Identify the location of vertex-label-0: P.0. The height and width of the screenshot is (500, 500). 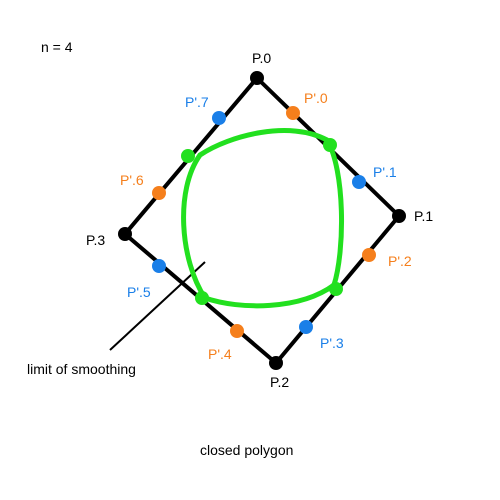
(261, 58).